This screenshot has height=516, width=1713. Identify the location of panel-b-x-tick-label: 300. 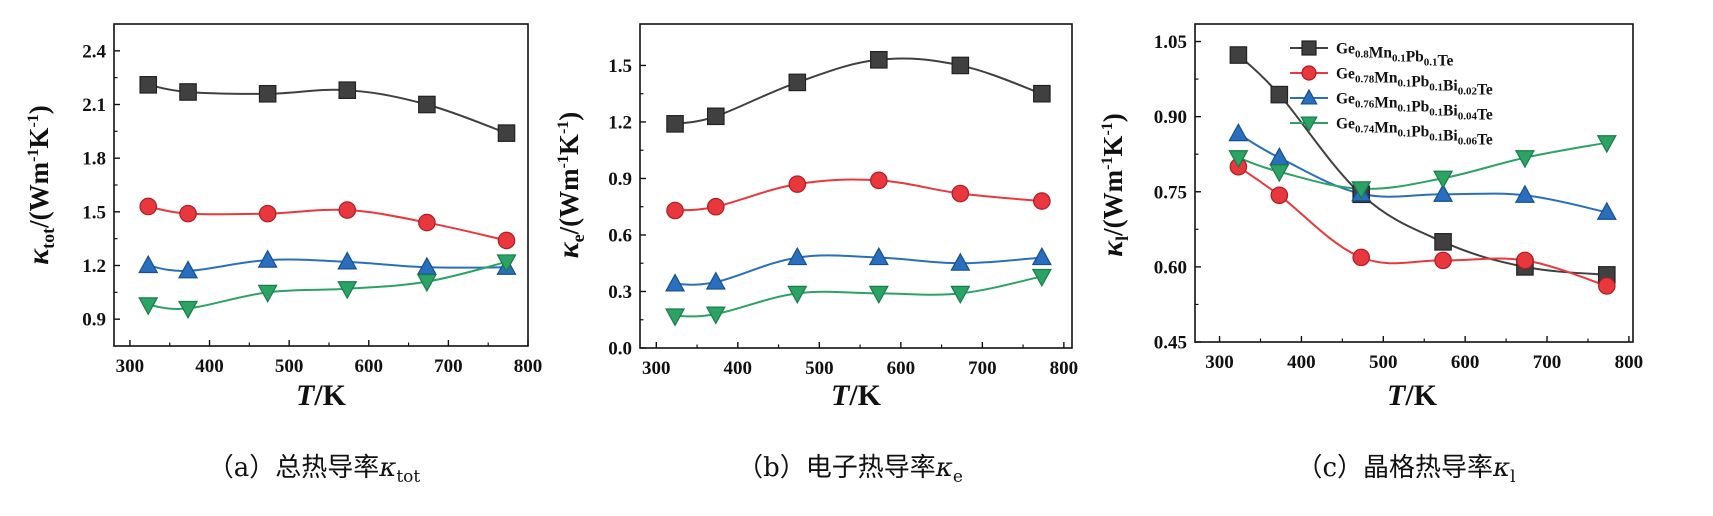
(656, 368).